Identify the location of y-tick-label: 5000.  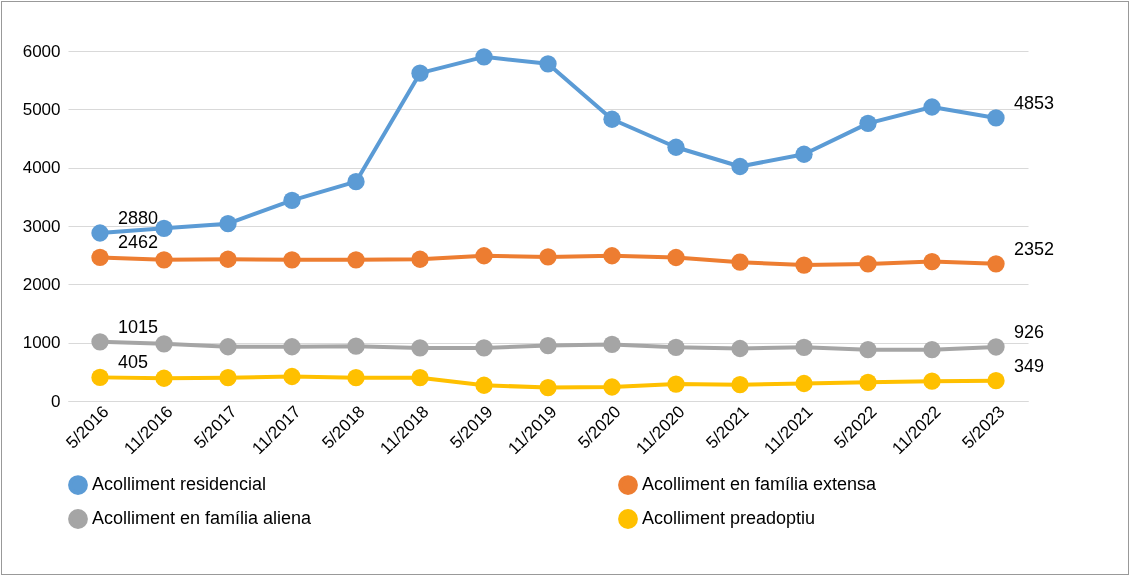
(41, 109).